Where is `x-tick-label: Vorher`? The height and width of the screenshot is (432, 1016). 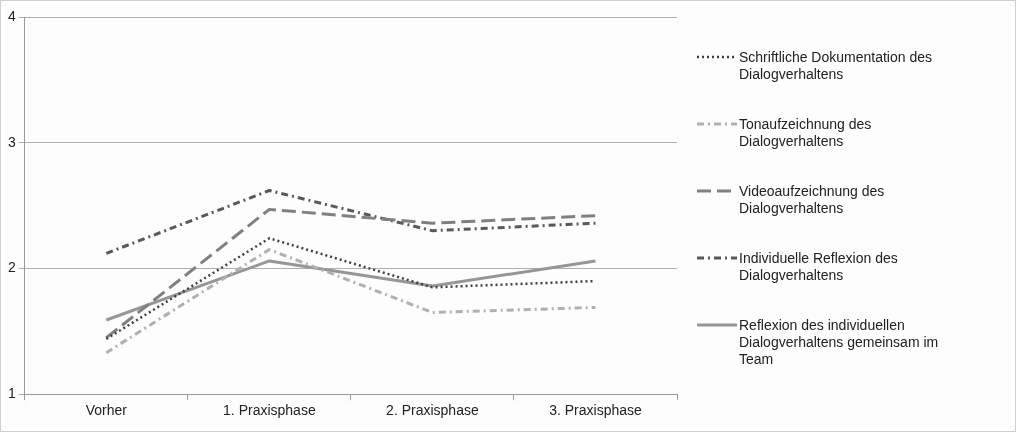
x-tick-label: Vorher is located at coordinates (106, 410).